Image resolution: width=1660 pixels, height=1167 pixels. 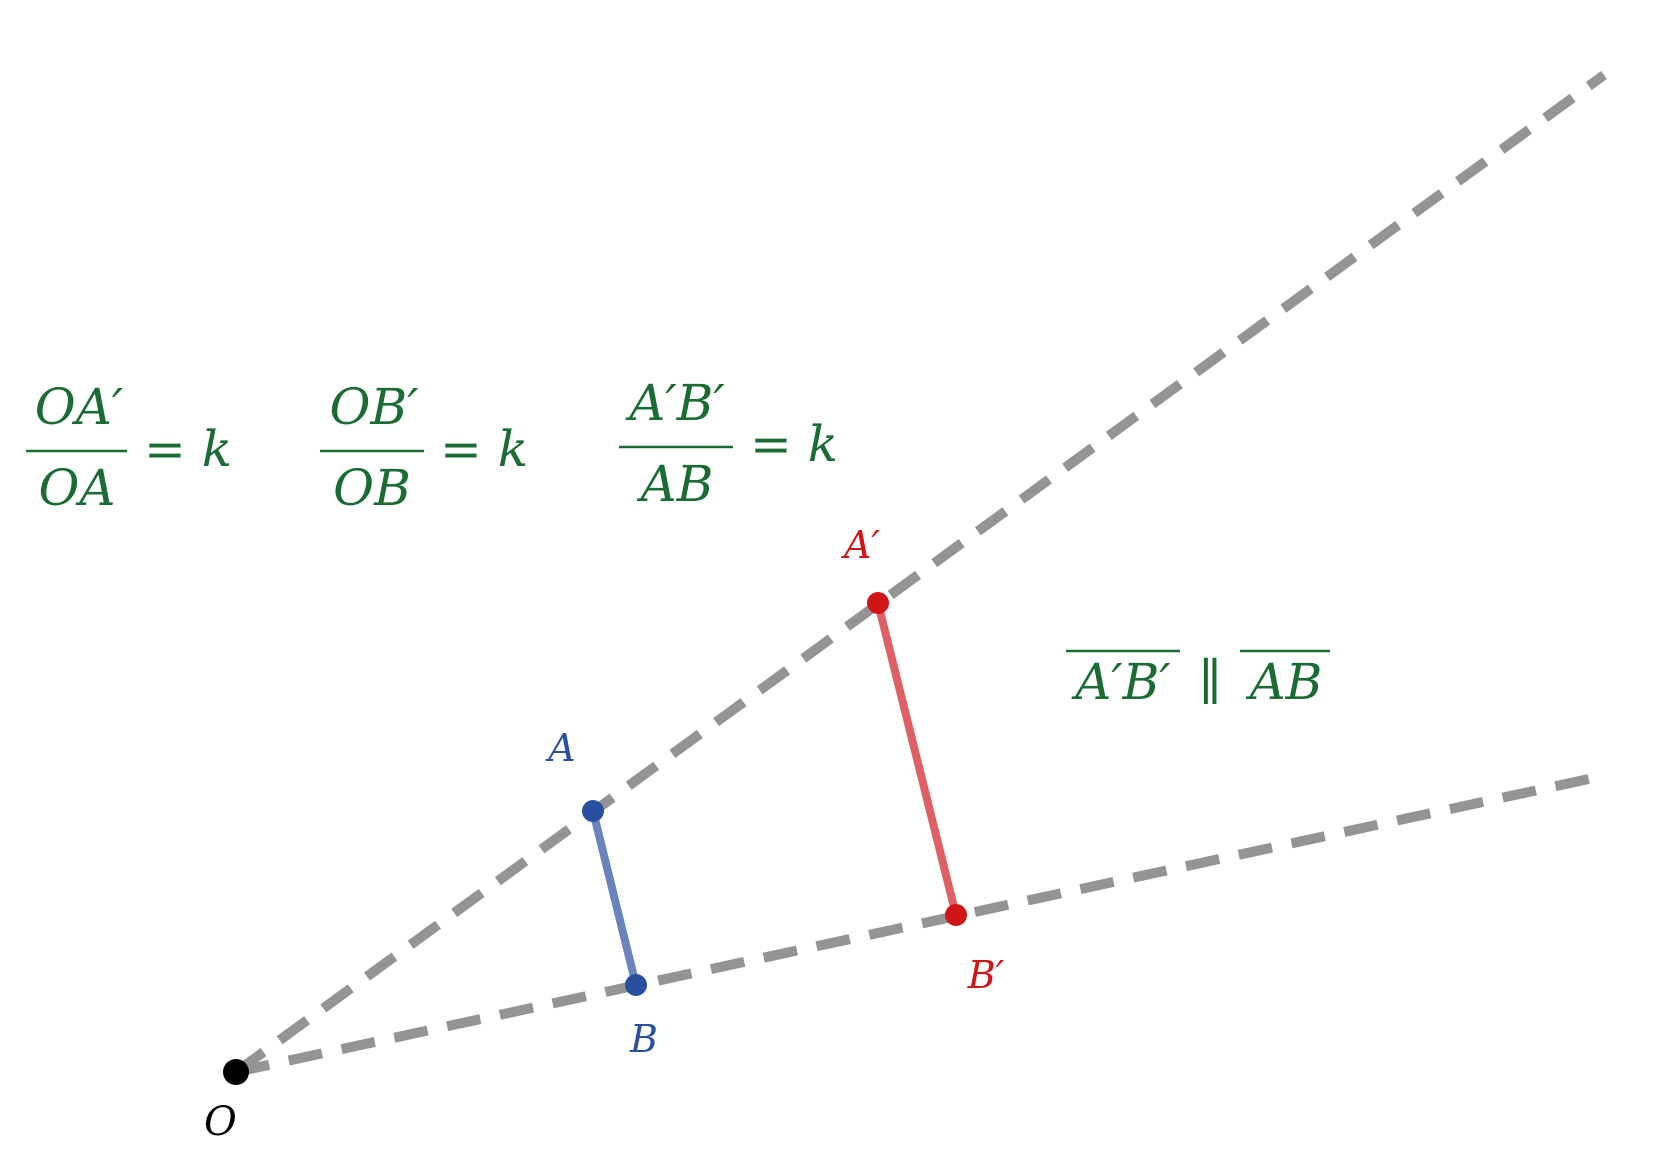 I want to click on ratio-b-denominator: OB, so click(x=372, y=488).